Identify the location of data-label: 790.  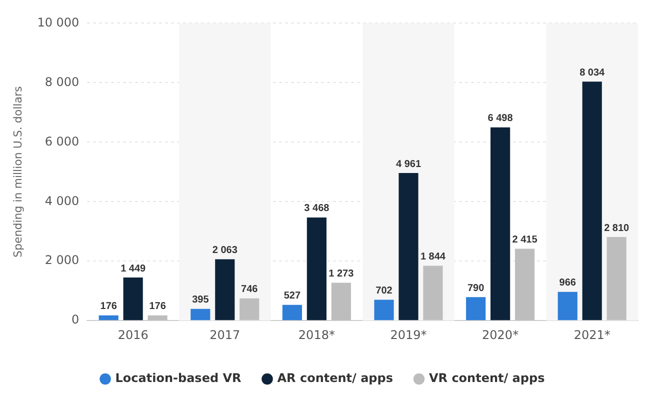
(476, 288).